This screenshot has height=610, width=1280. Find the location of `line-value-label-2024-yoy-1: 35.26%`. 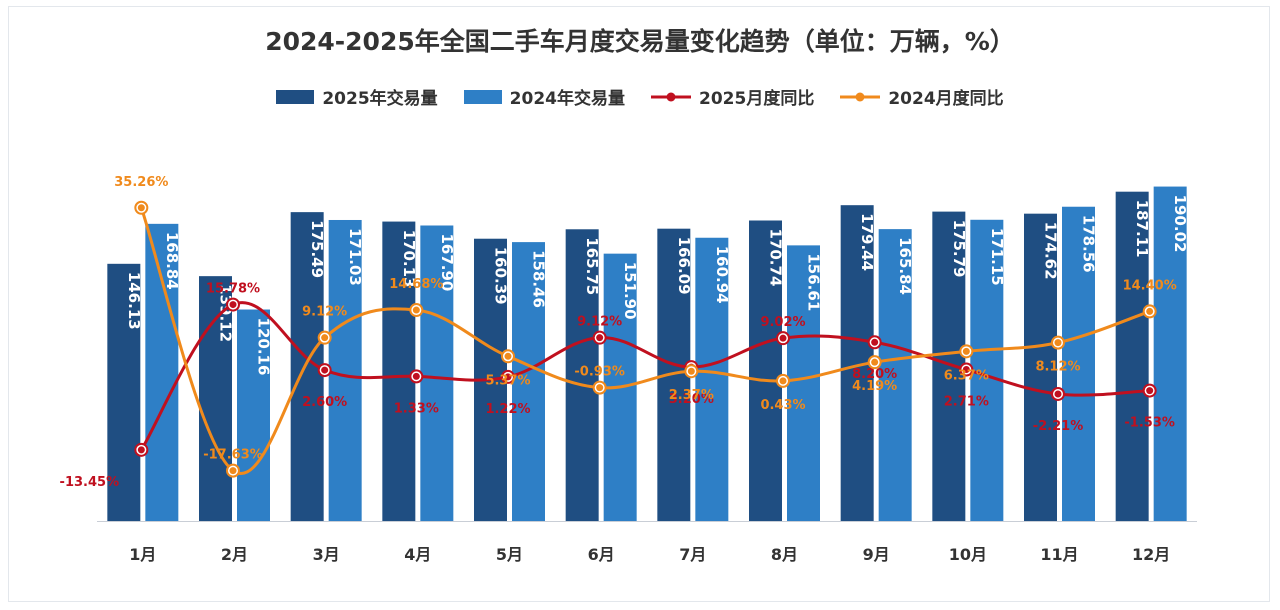

line-value-label-2024-yoy-1: 35.26% is located at coordinates (141, 182).